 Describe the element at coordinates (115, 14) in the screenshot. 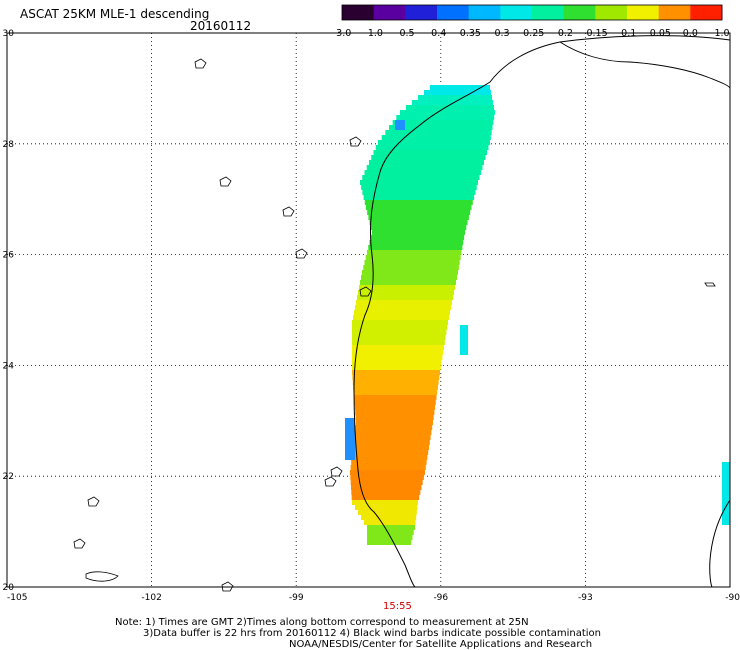

I see `chart-title: ASCAT 25KM MLE-1 descending` at that location.